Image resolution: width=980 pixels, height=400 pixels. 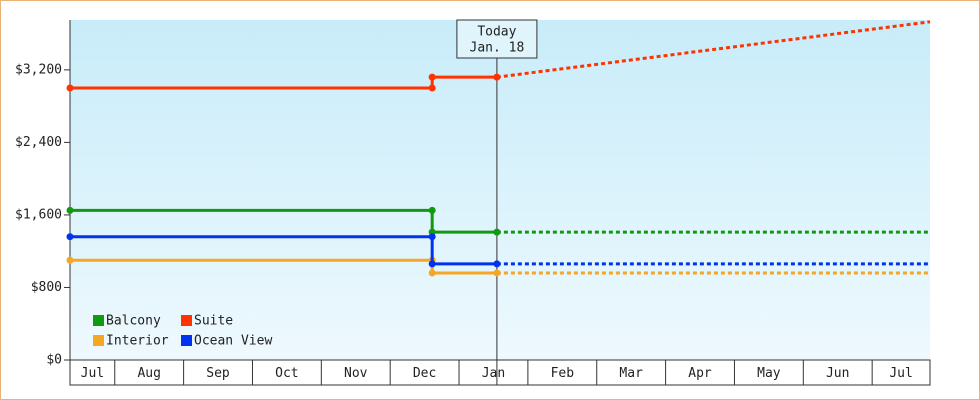 I want to click on x-tick-label: Feb, so click(x=563, y=373).